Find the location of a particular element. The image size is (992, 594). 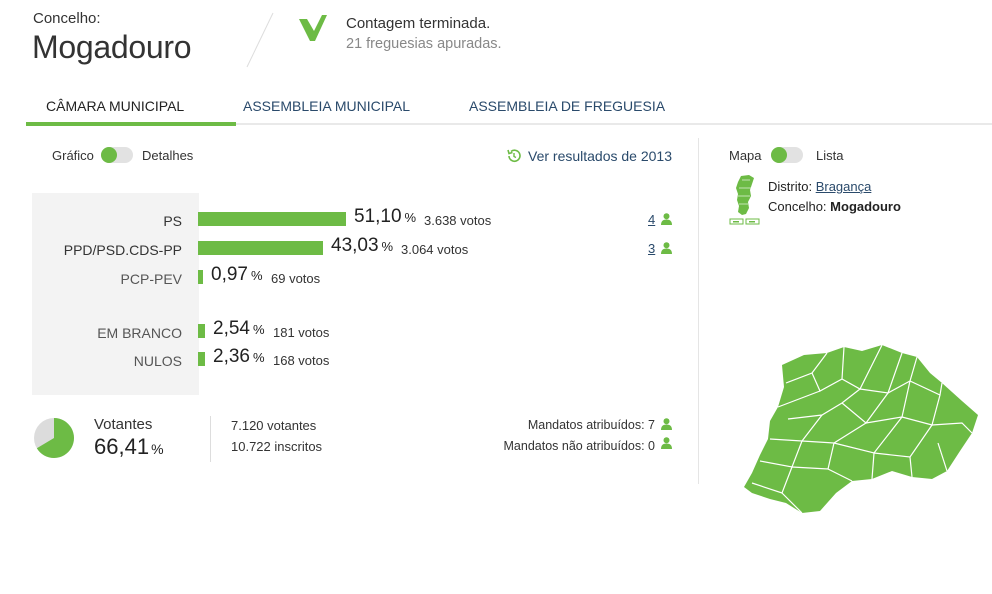

result-votes: 3.638 votos is located at coordinates (458, 220).